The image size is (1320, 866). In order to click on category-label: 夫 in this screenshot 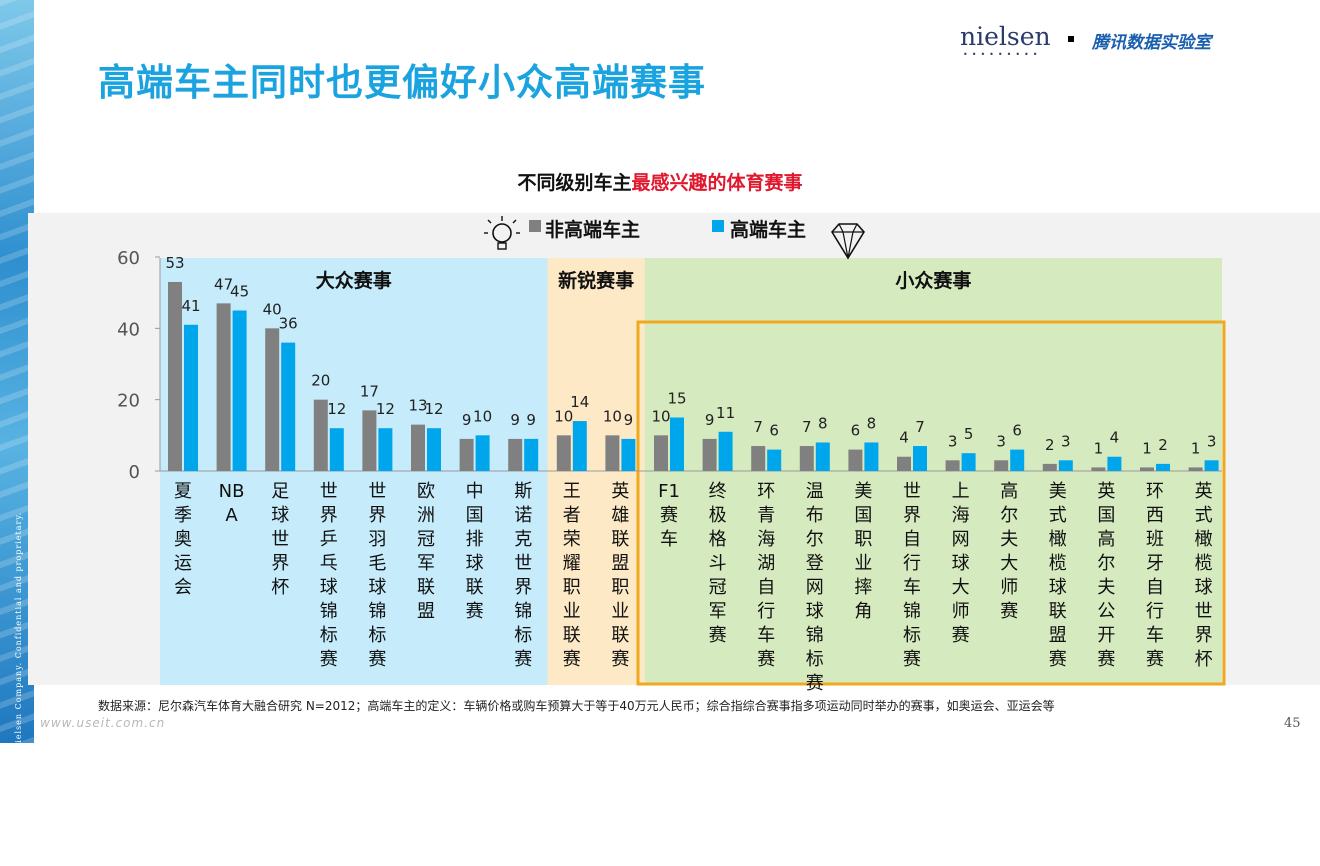, I will do `click(1106, 587)`.